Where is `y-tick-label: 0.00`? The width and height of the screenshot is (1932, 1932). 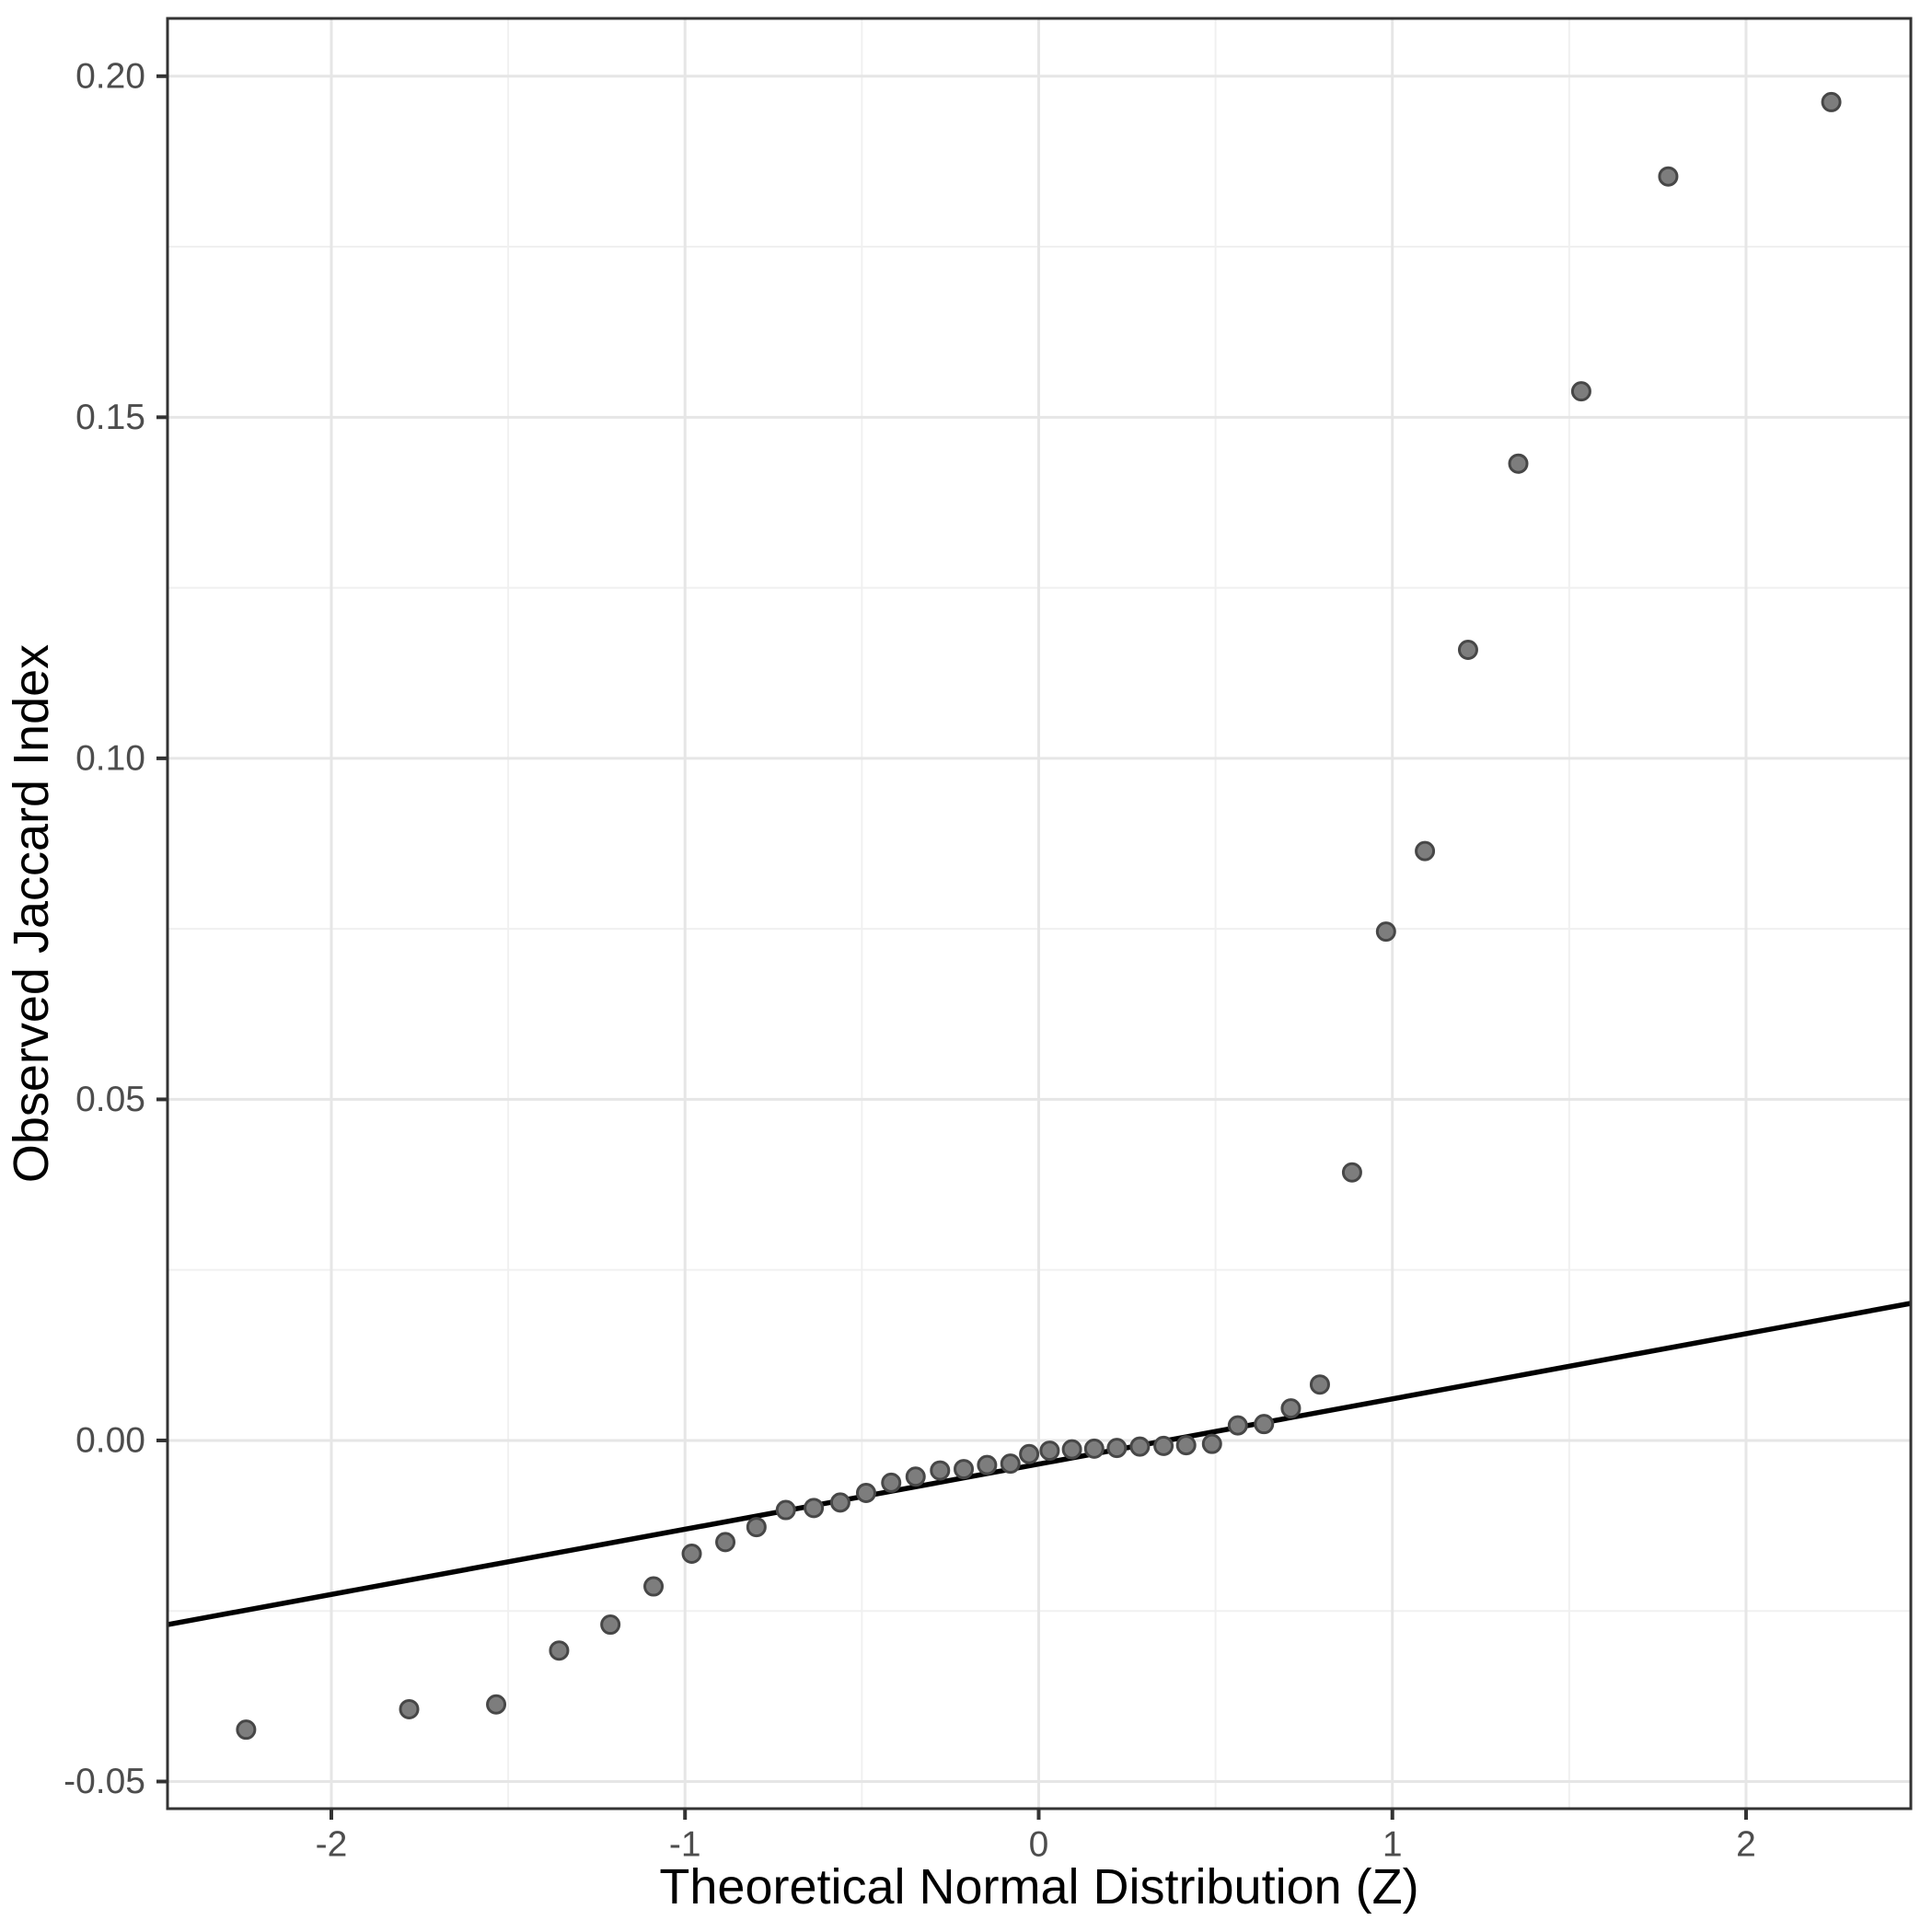
y-tick-label: 0.00 is located at coordinates (110, 1440).